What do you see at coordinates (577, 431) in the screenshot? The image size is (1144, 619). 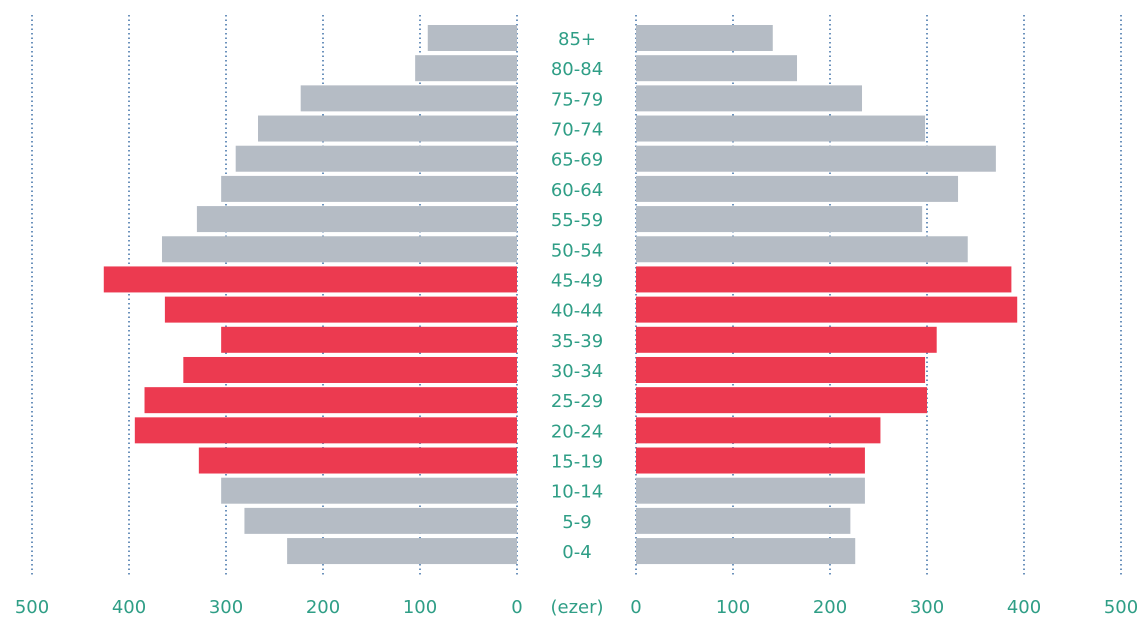 I see `category-label: 20-24` at bounding box center [577, 431].